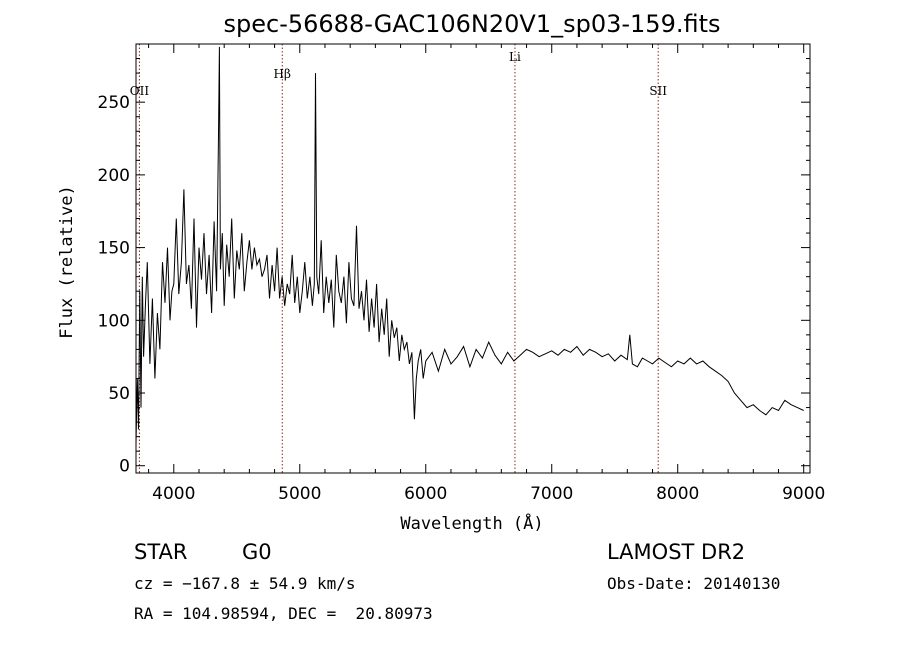  Describe the element at coordinates (803, 494) in the screenshot. I see `x-tick-label-5: 9000` at that location.